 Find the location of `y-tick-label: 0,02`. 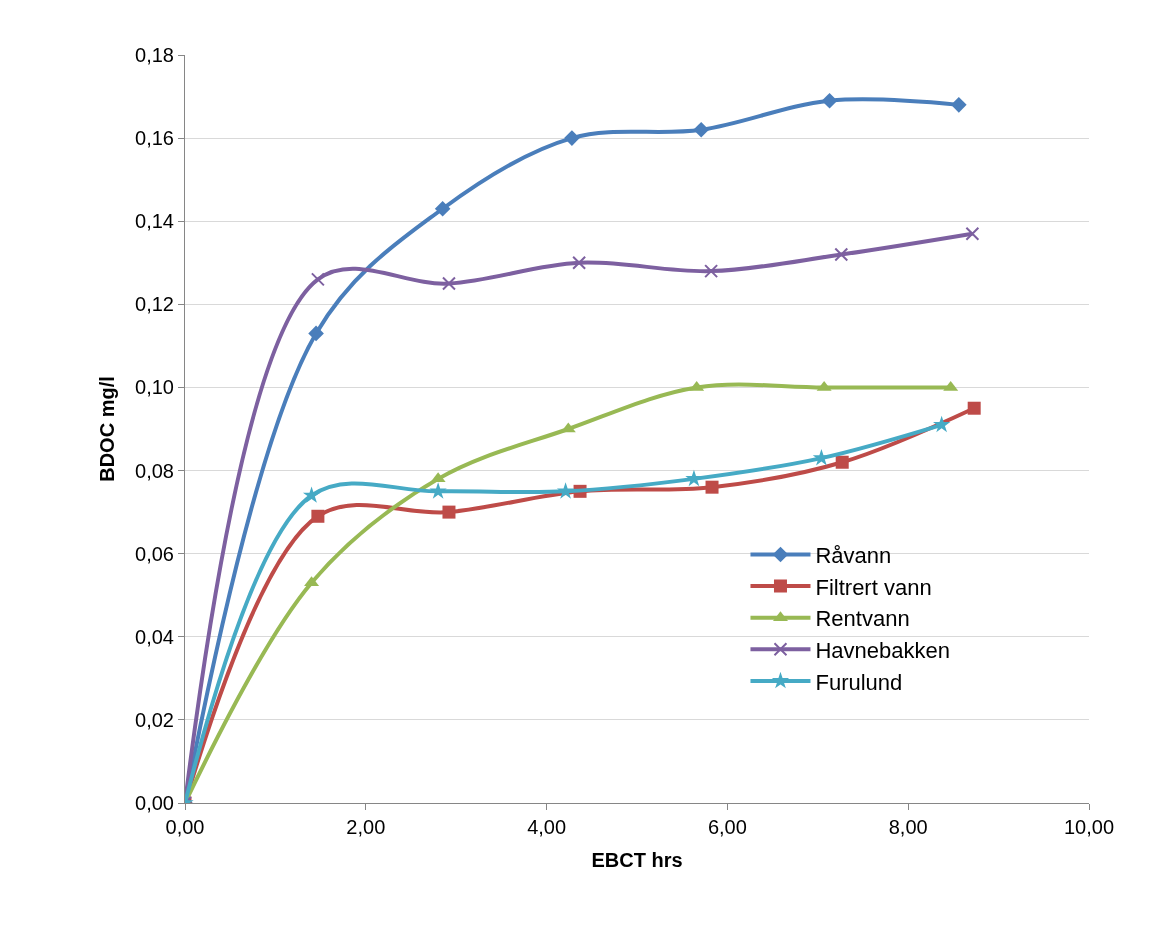

y-tick-label: 0,02 is located at coordinates (154, 719).